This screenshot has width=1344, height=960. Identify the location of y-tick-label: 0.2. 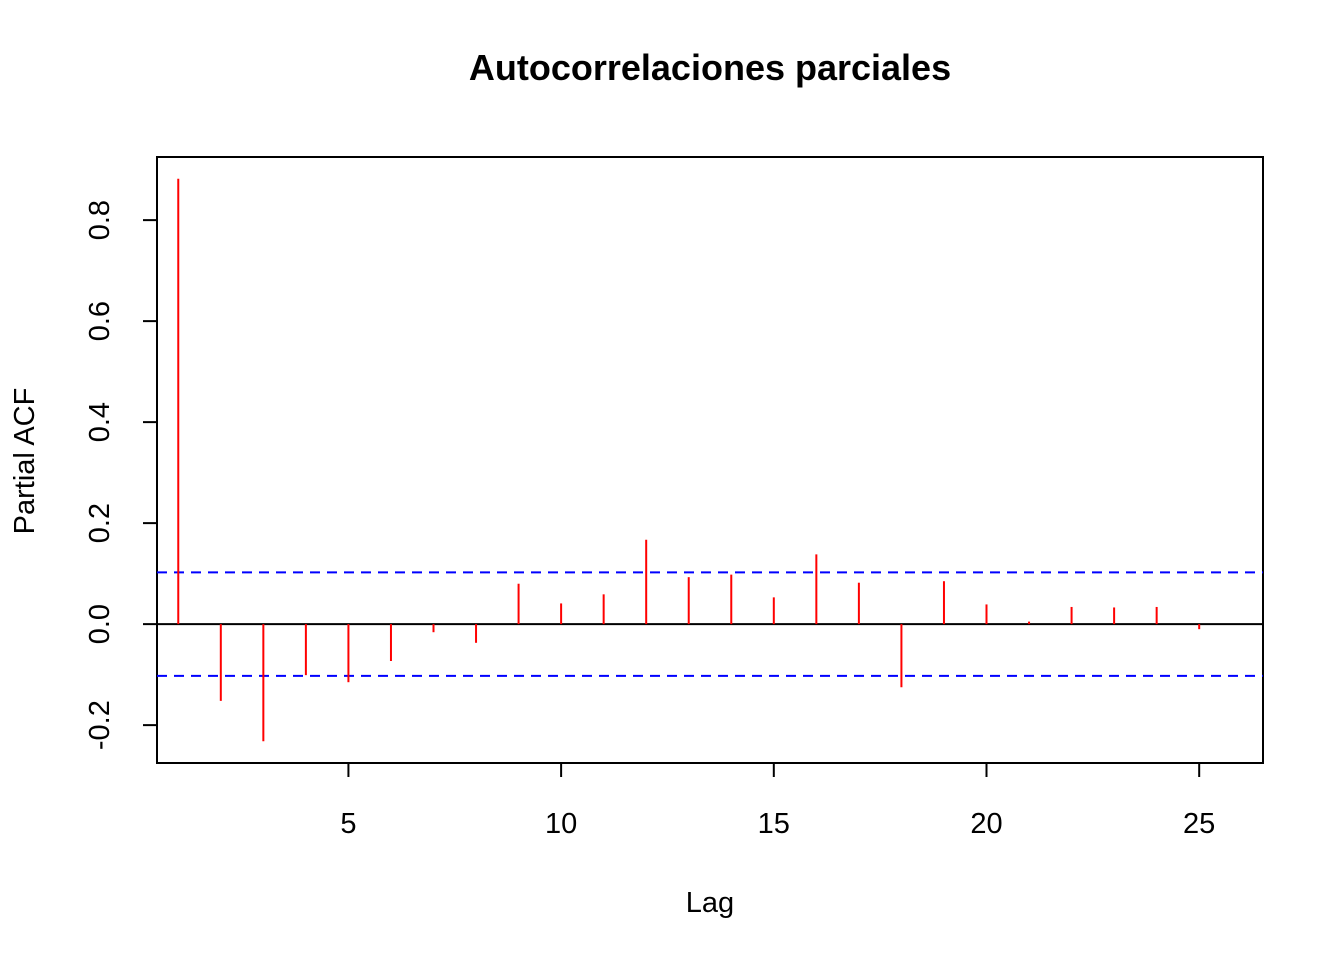
(100, 523).